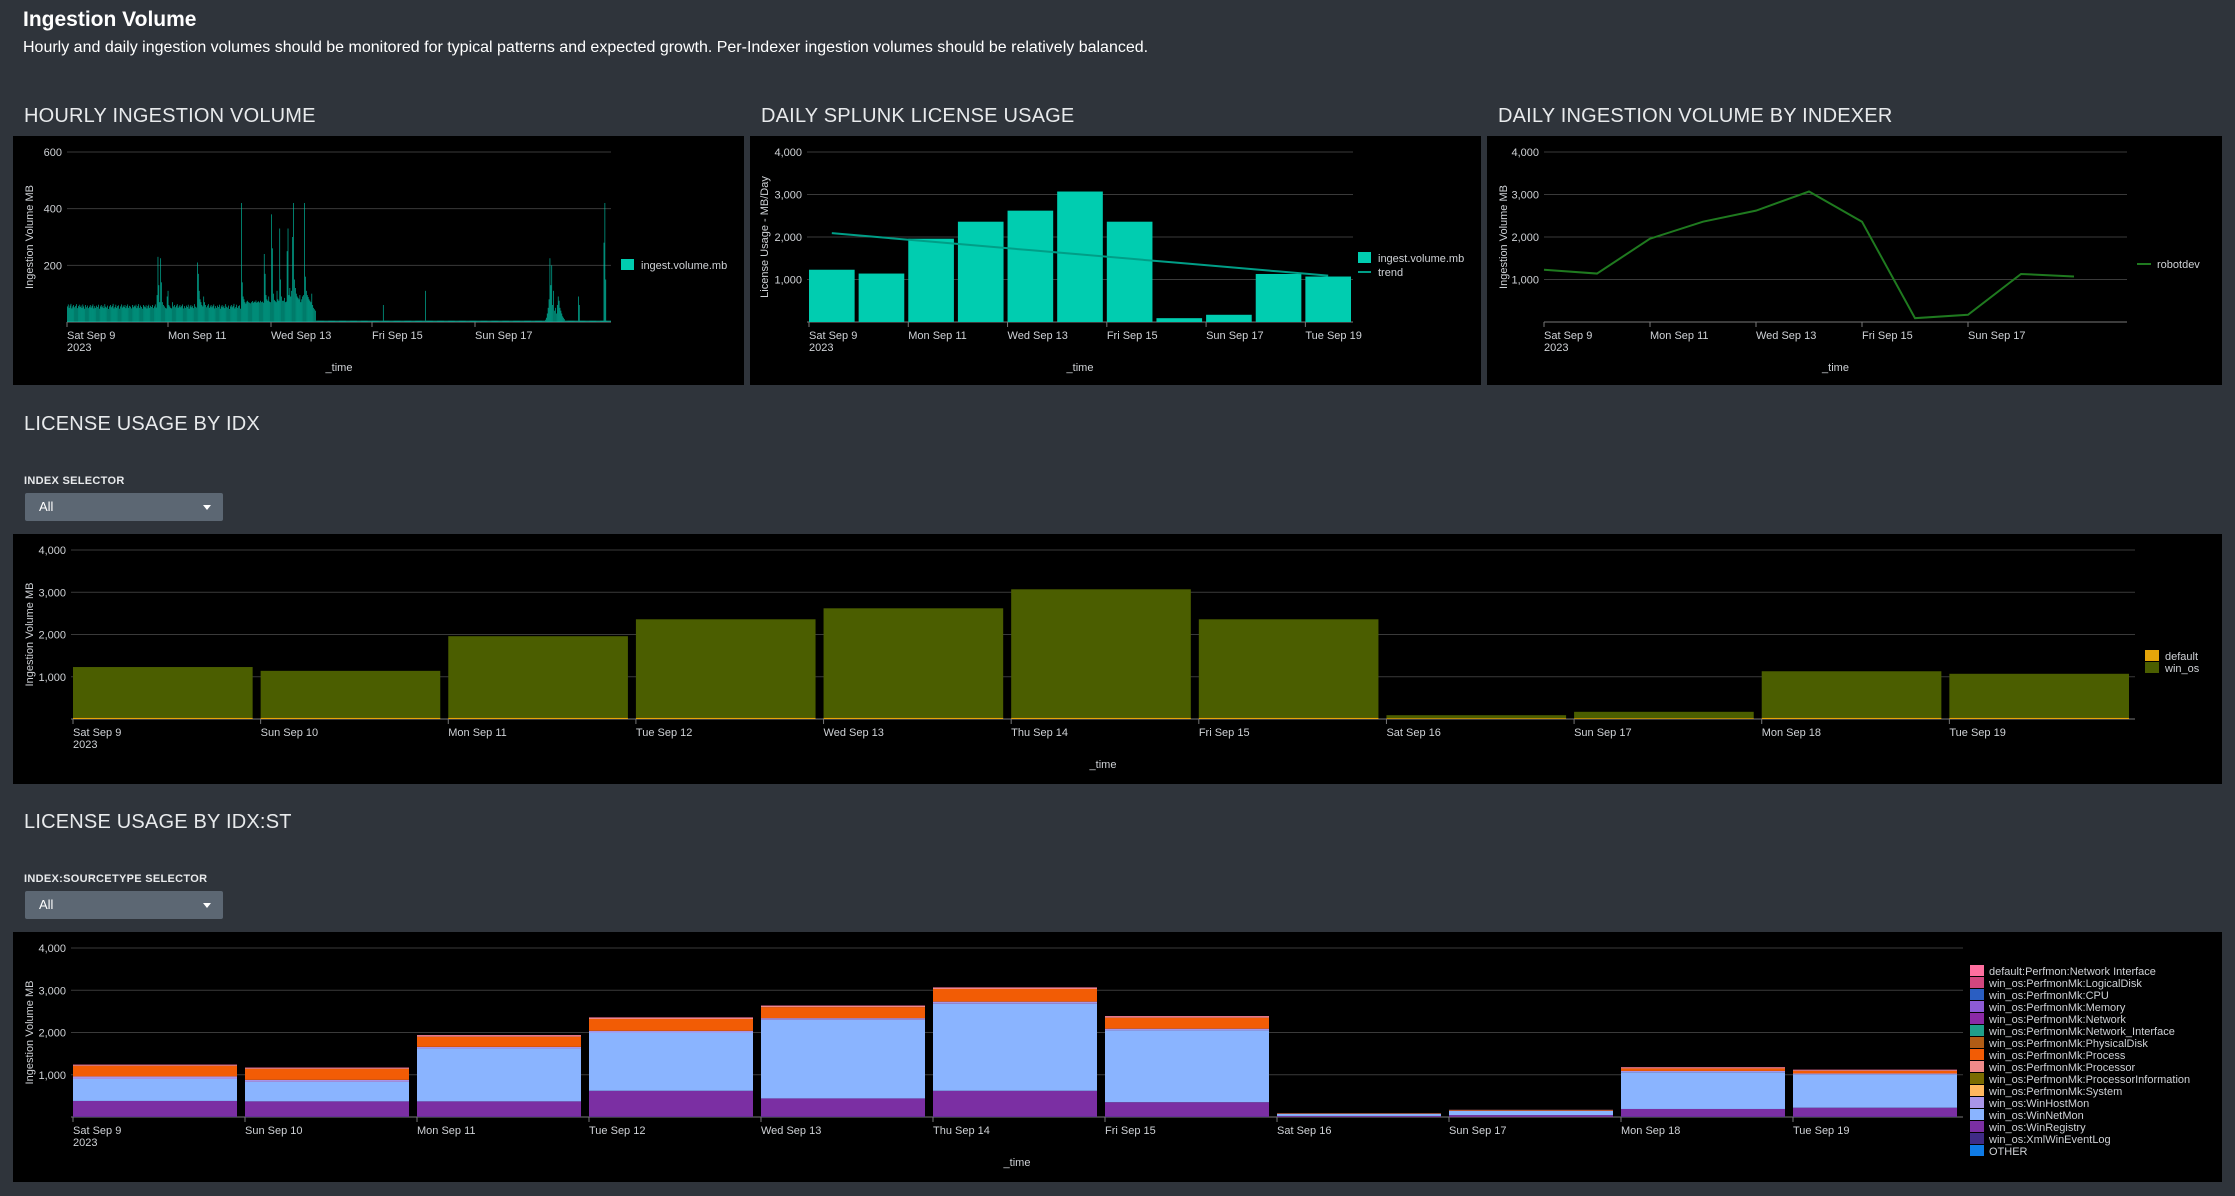 The height and width of the screenshot is (1196, 2235). I want to click on index-selector-value: All, so click(46, 506).